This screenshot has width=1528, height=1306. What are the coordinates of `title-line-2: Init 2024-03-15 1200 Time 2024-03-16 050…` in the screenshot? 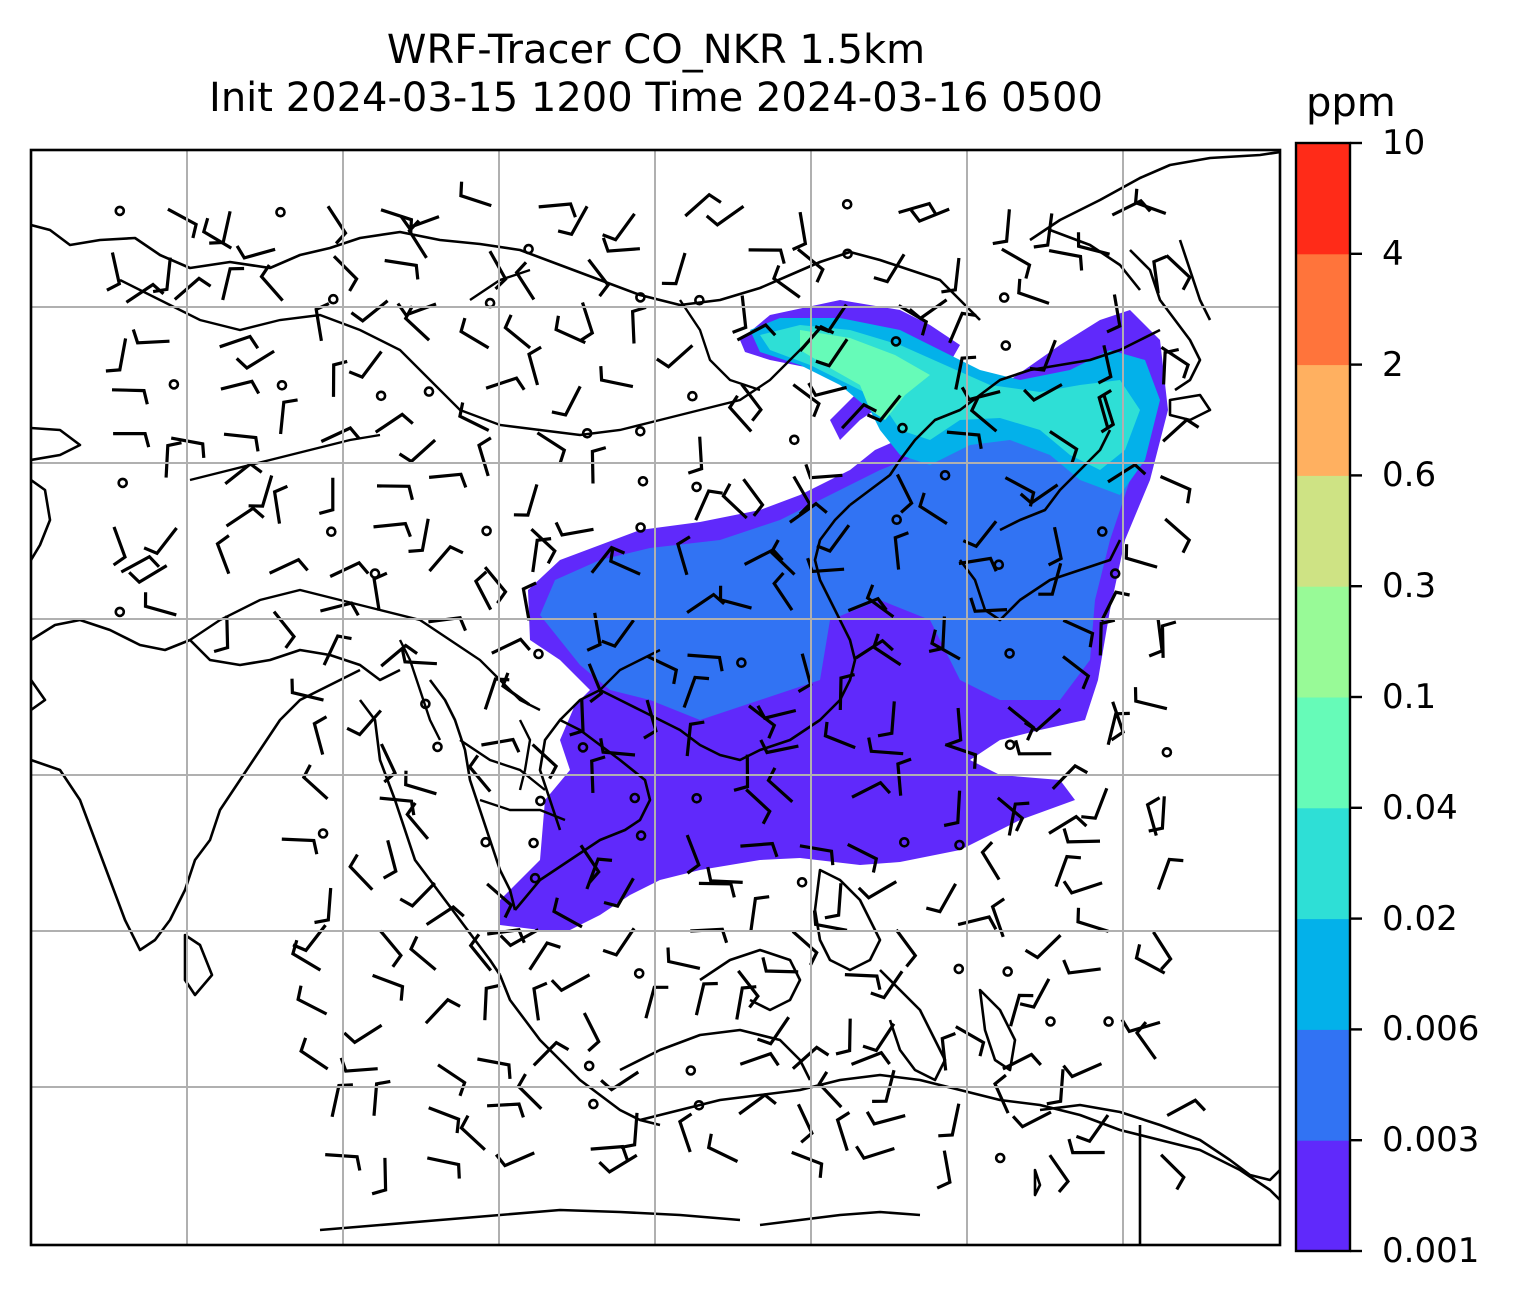 It's located at (656, 98).